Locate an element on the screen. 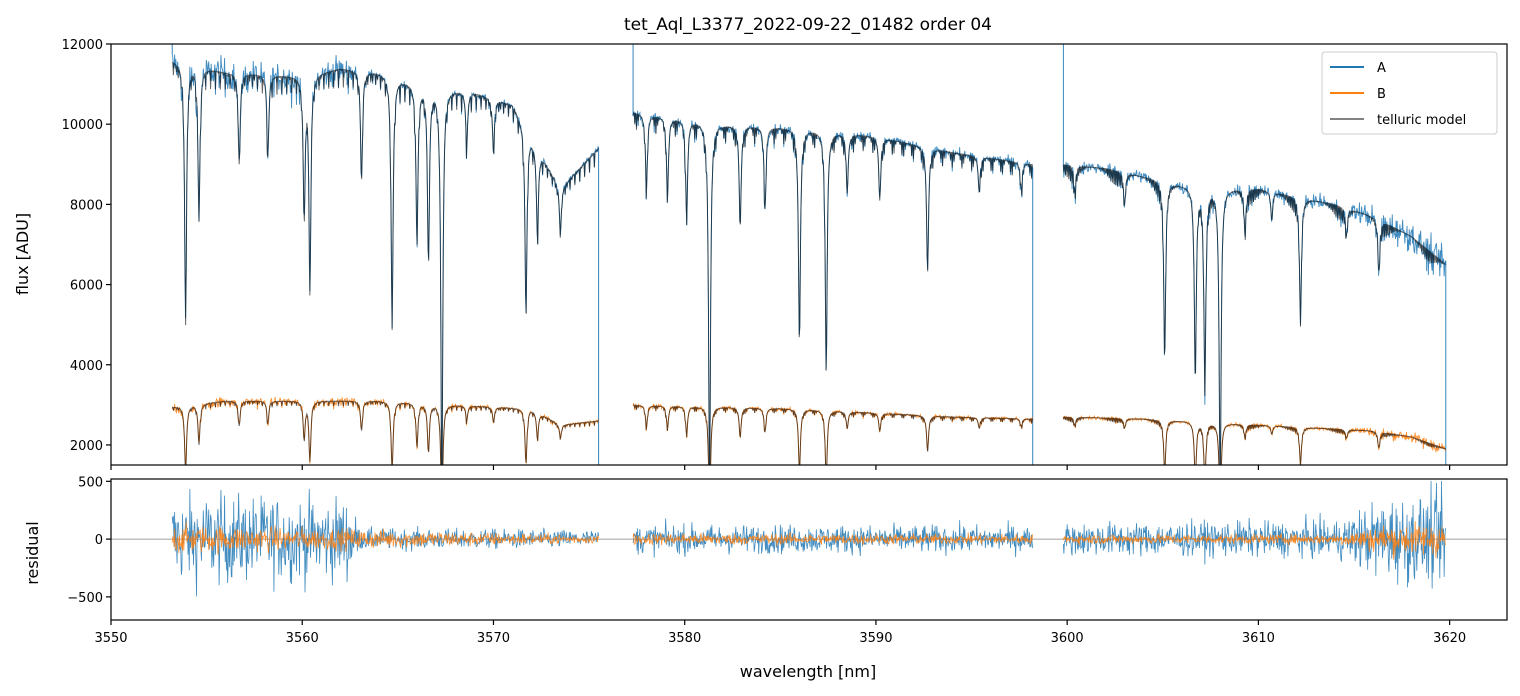  legend: A B telluric model is located at coordinates (1409, 93).